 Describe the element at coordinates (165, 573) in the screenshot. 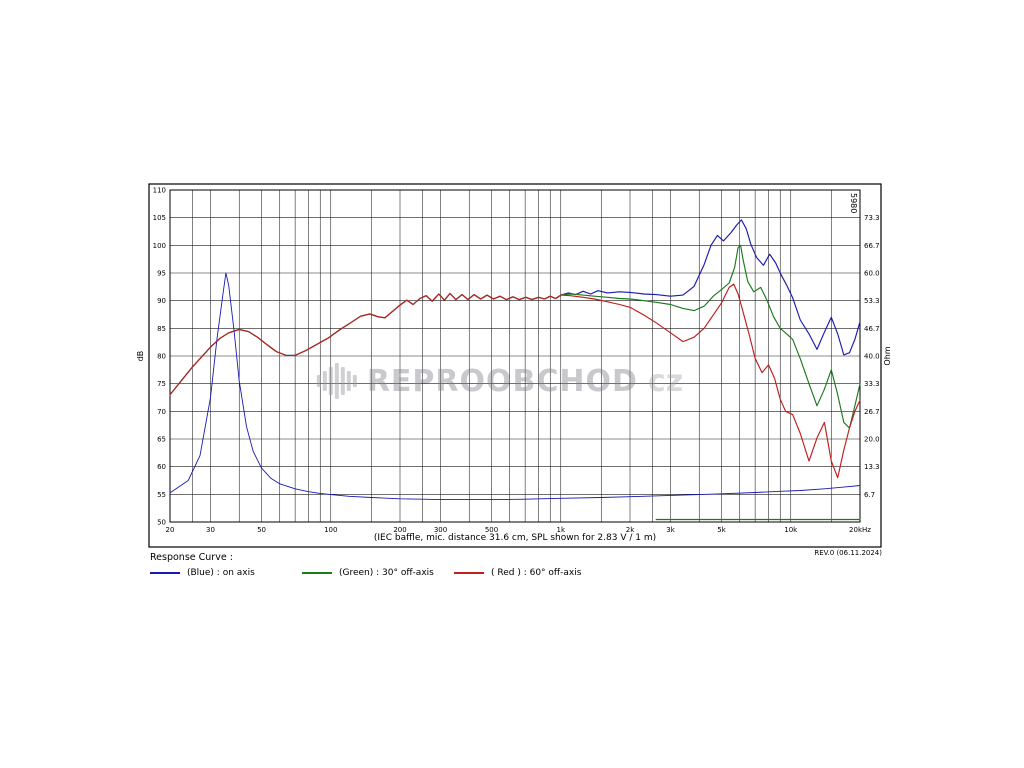

I see `legend-swatch-blue` at that location.